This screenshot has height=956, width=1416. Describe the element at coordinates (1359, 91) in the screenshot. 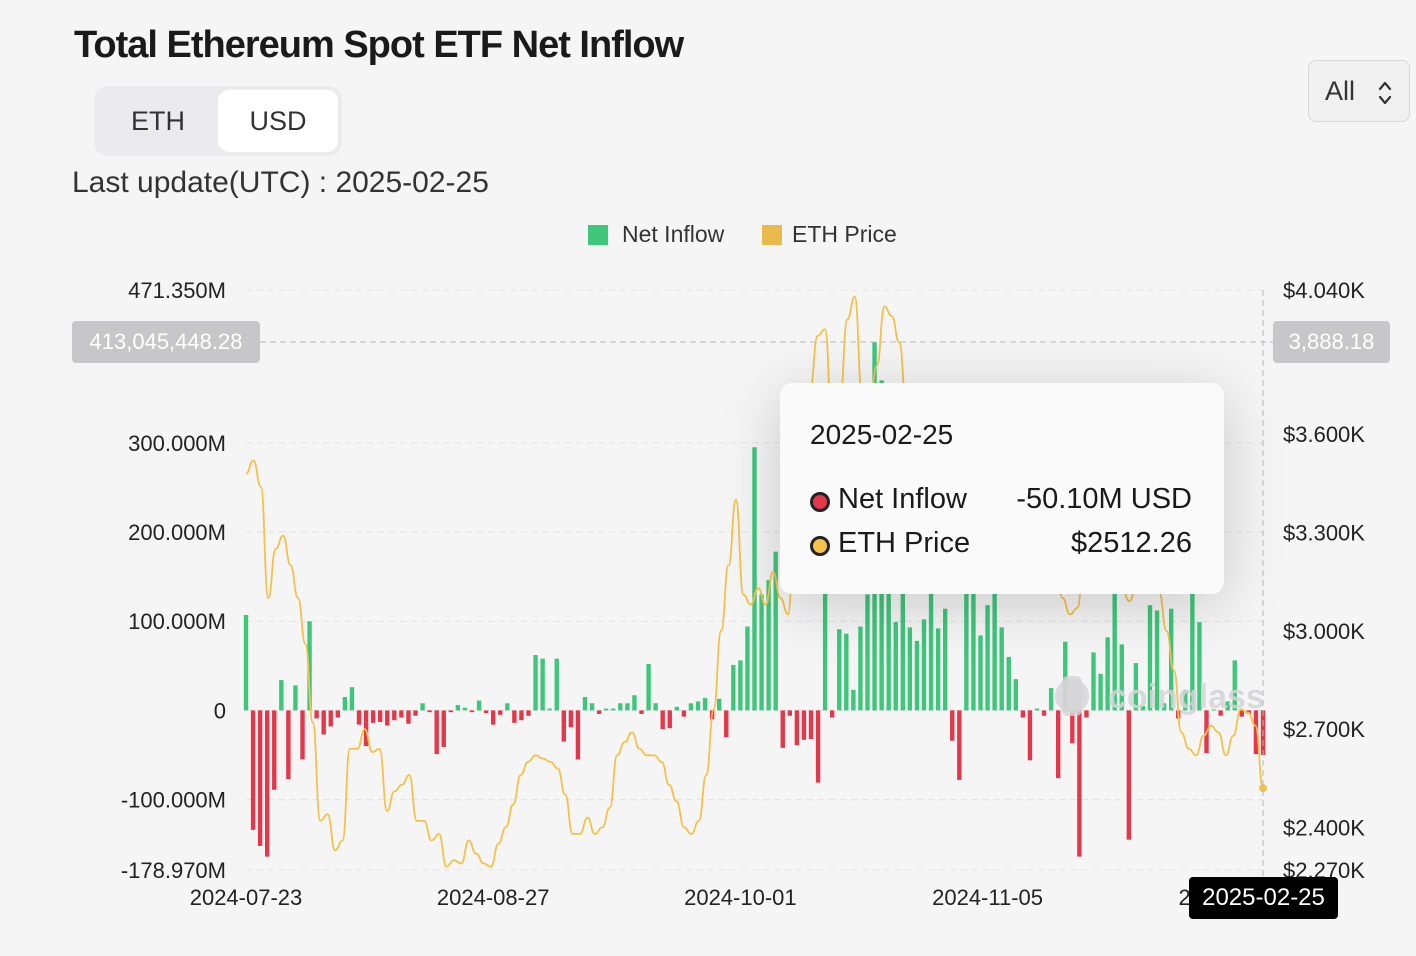

I see `range-select: All` at that location.